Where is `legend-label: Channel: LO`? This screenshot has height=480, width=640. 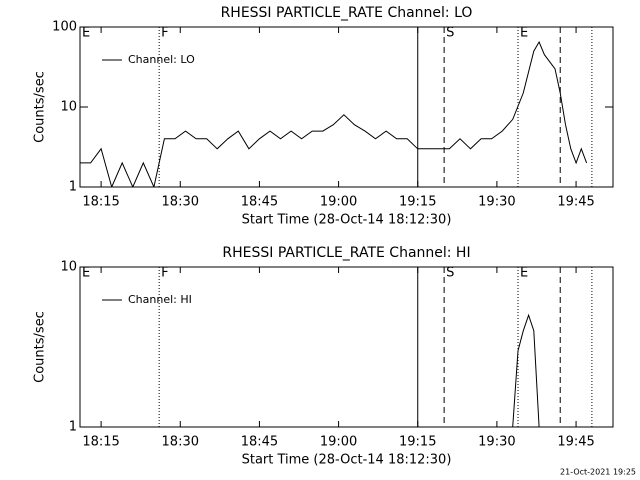
legend-label: Channel: LO is located at coordinates (161, 59).